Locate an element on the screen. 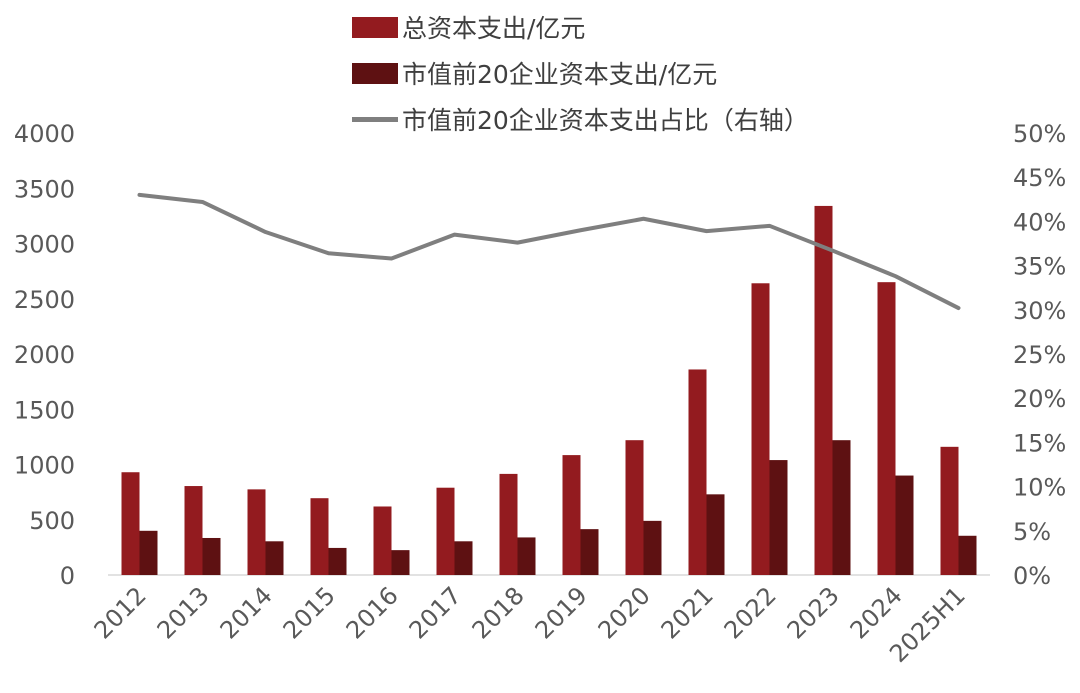  y-left-tick-label: 3000 is located at coordinates (44, 245).